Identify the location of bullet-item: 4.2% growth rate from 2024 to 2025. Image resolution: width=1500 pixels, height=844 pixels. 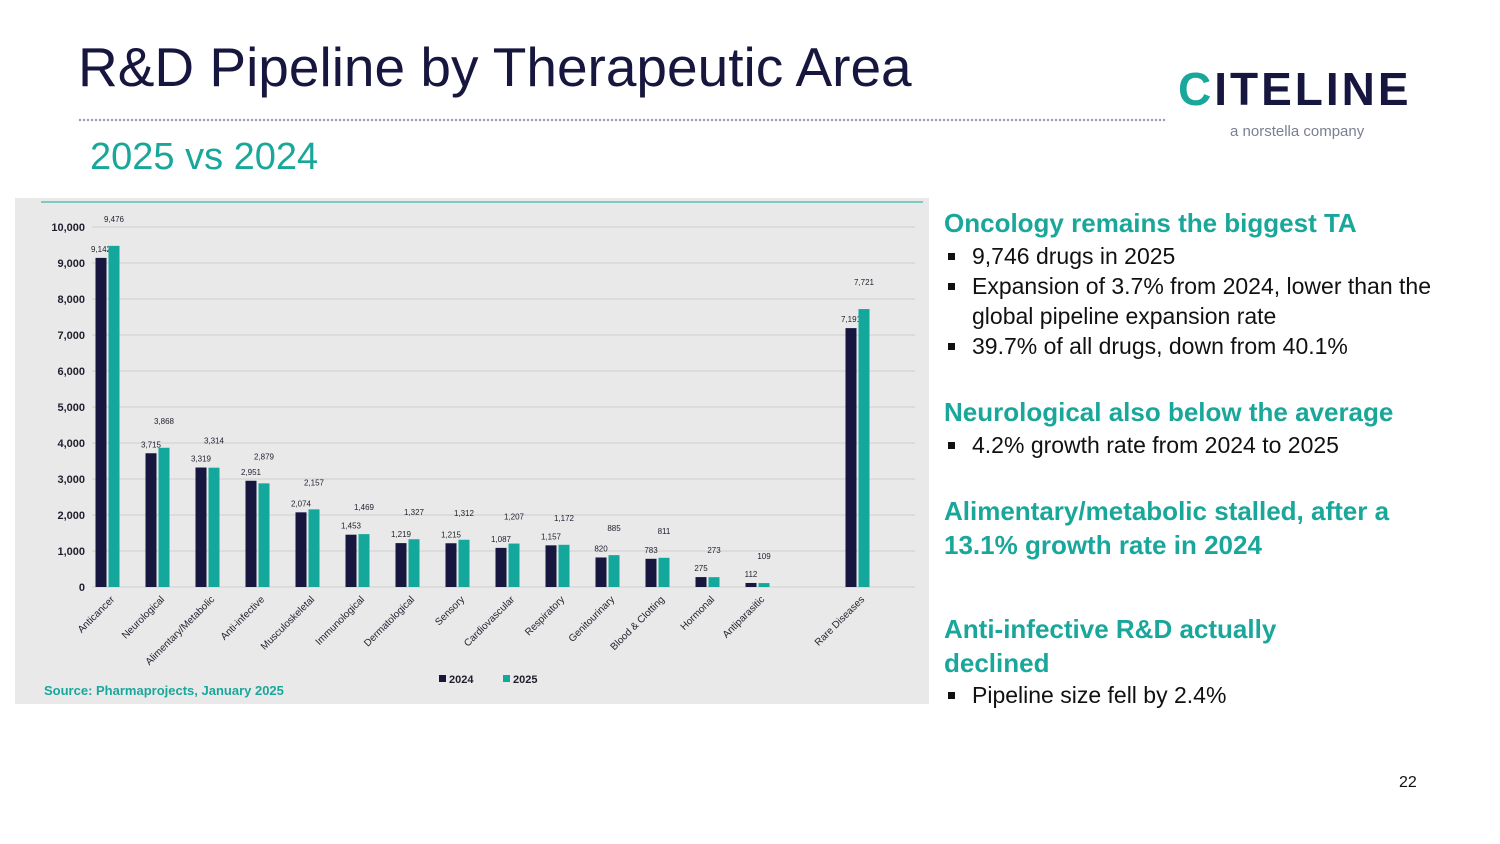
(1189, 445).